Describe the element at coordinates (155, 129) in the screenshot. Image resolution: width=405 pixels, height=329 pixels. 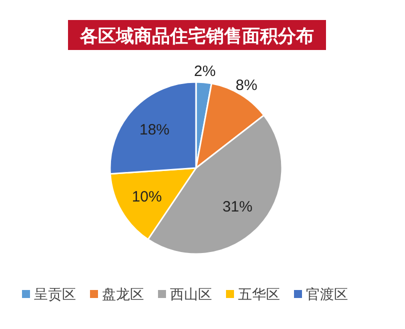
I see `data-label: 18%` at that location.